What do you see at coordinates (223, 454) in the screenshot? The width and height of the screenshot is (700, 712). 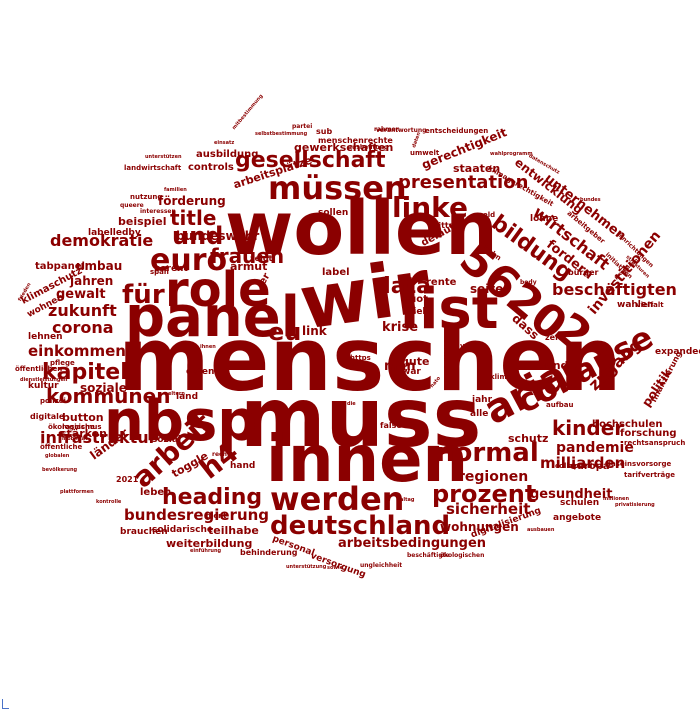 I see `cloud-word: rechte` at bounding box center [223, 454].